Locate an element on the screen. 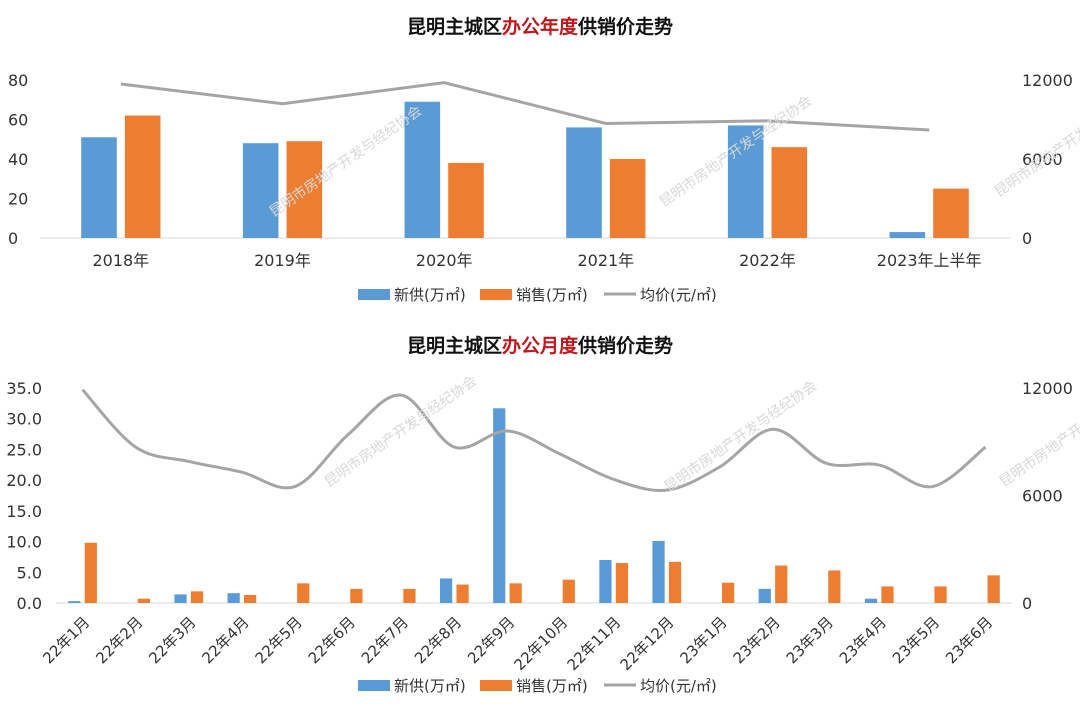 Image resolution: width=1080 pixels, height=711 pixels. monthly-title-pre: 昆明主城区 is located at coordinates (454, 346).